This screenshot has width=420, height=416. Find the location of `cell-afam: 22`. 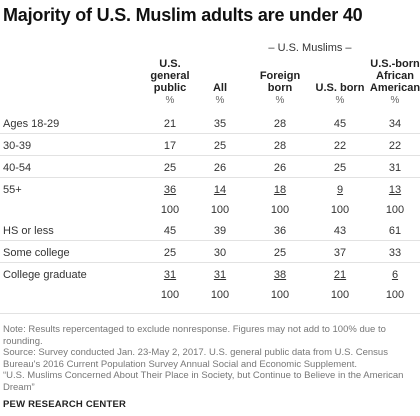

cell-afam: 22 is located at coordinates (395, 146).